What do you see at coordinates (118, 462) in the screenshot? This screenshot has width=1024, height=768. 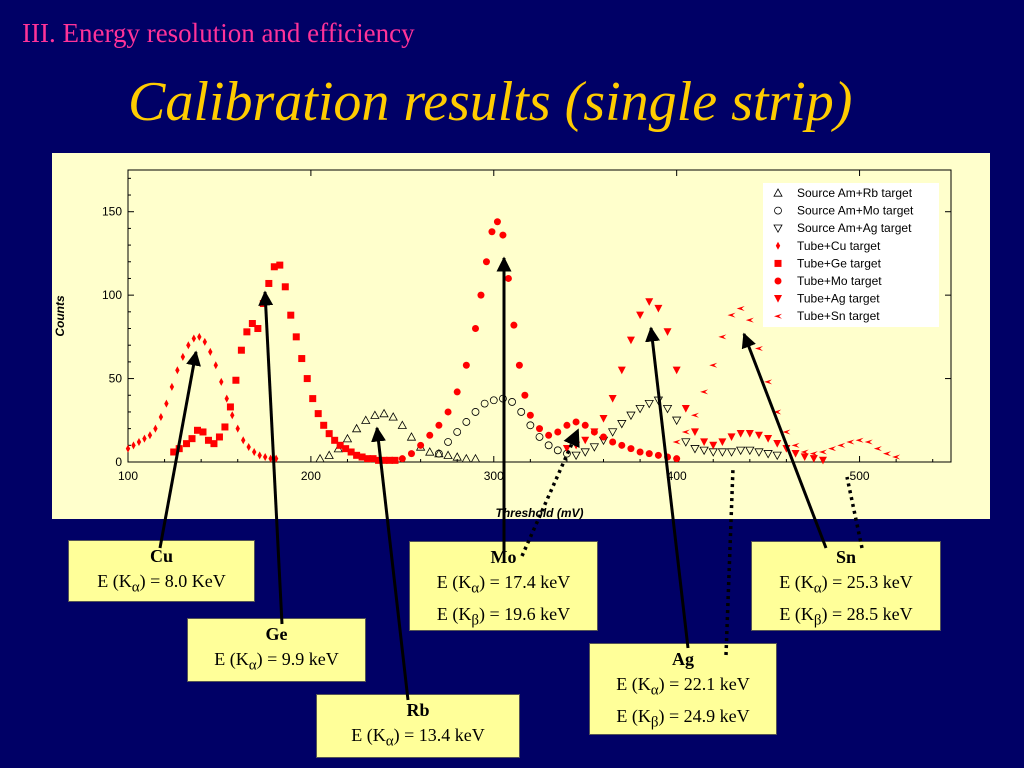 I see `y-tick-label: 0` at bounding box center [118, 462].